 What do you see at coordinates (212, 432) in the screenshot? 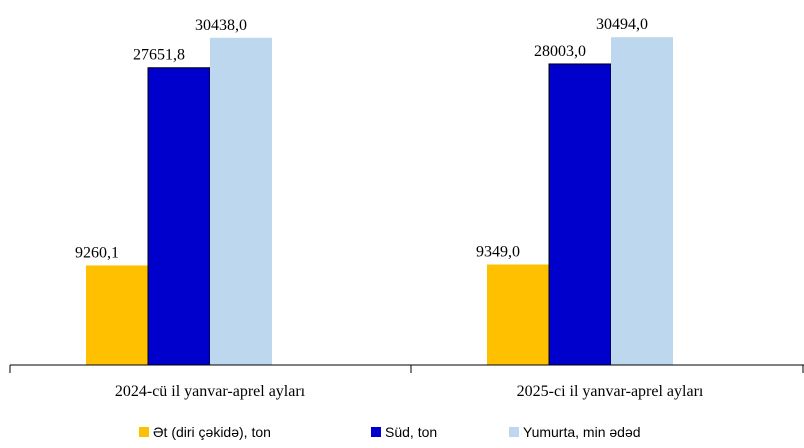
I see `legend-label-meat: Ət (diri çəkidə), ton` at bounding box center [212, 432].